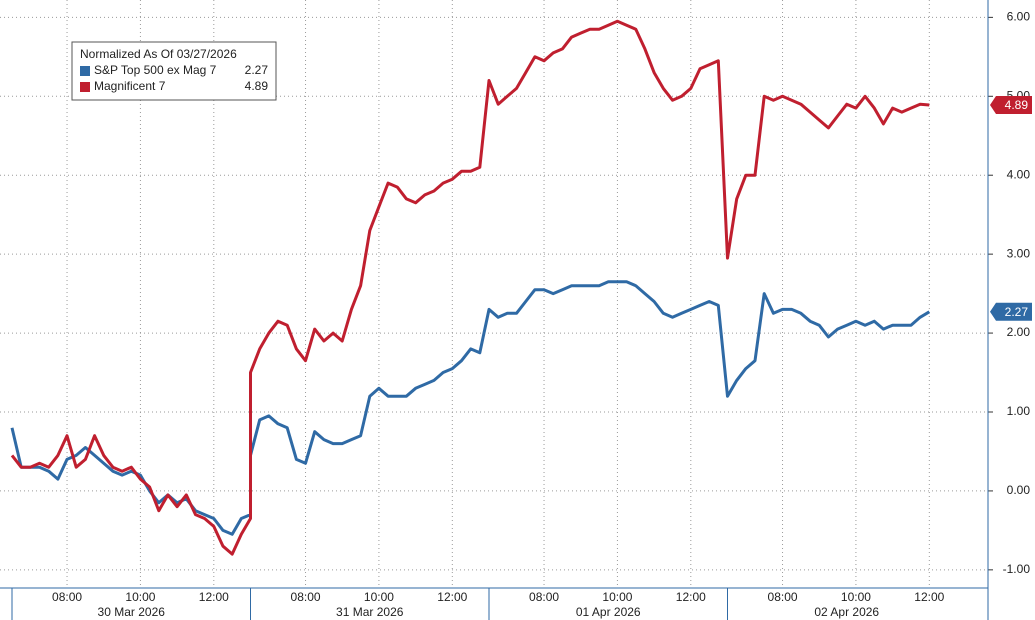 This screenshot has width=1035, height=620. What do you see at coordinates (1017, 312) in the screenshot?
I see `last-value-label: 2.27` at bounding box center [1017, 312].